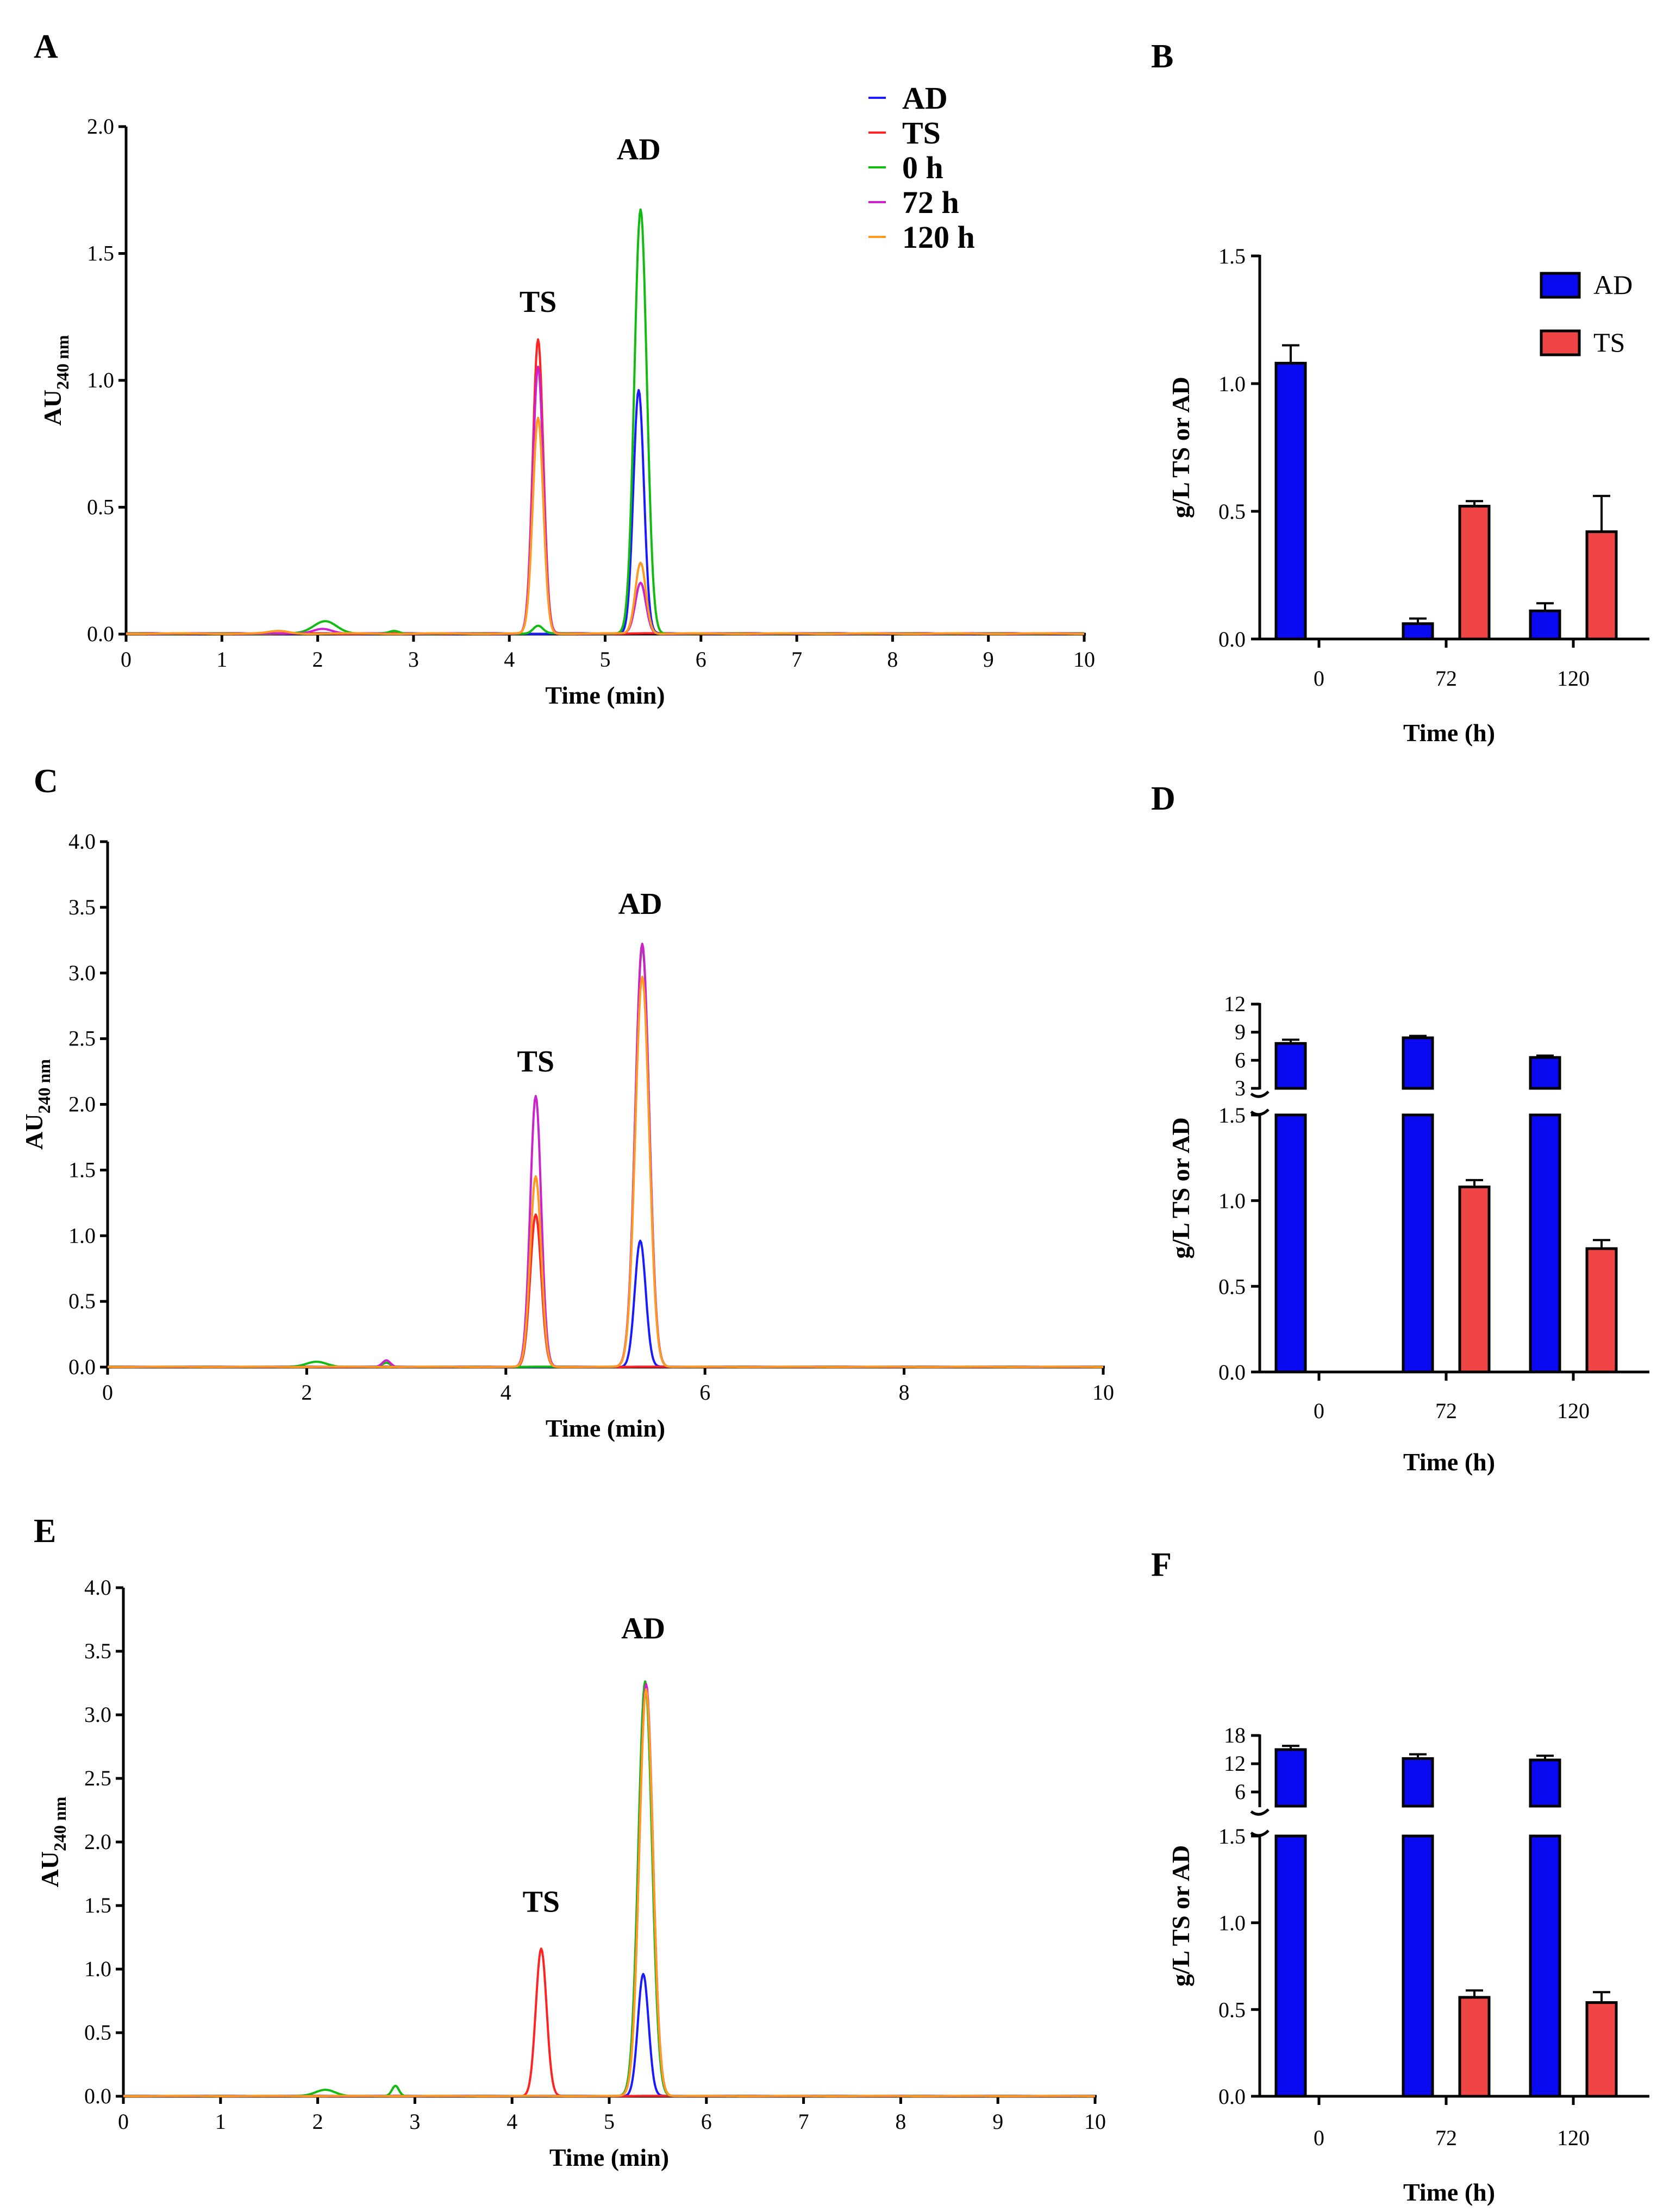 This screenshot has height=2212, width=1657. What do you see at coordinates (46, 782) in the screenshot?
I see `panel-label: C` at bounding box center [46, 782].